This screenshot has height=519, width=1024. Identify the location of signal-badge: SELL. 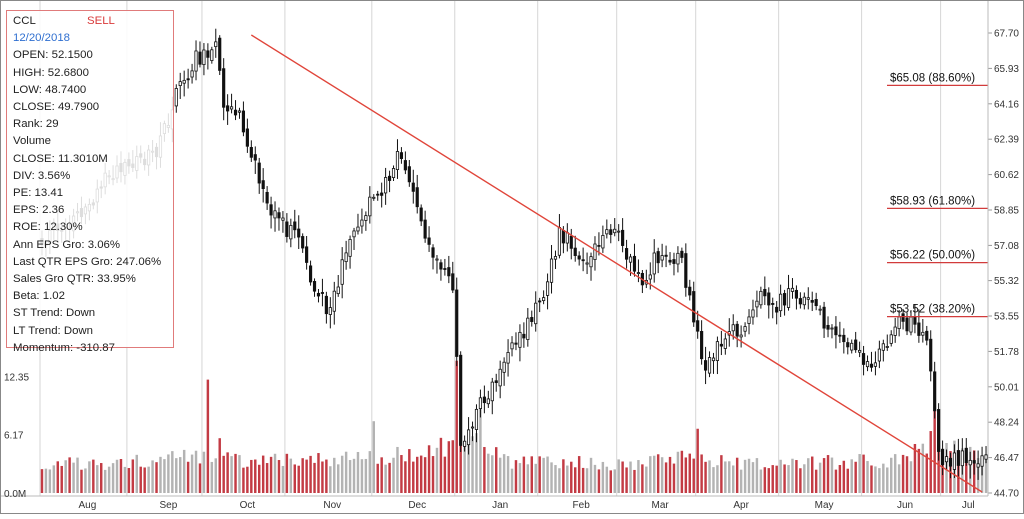
(101, 21).